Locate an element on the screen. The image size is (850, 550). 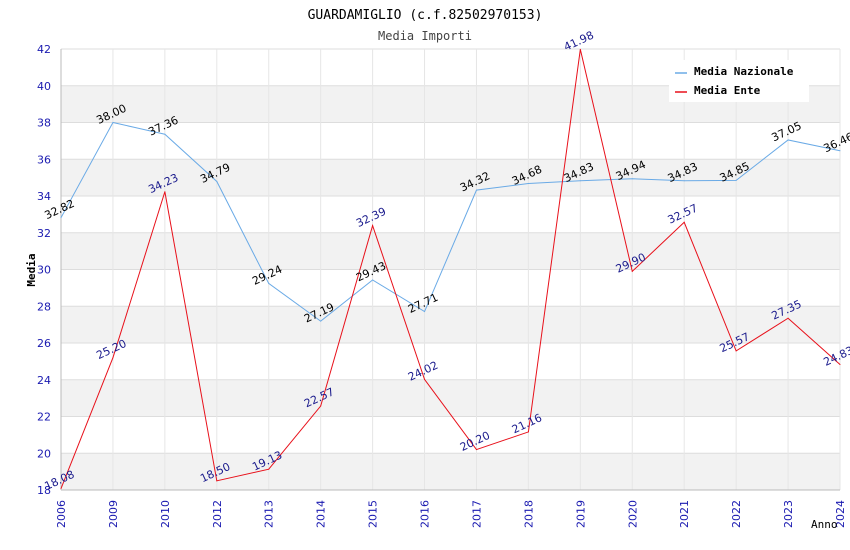
x-tick-label: 2006 is located at coordinates (61, 514).